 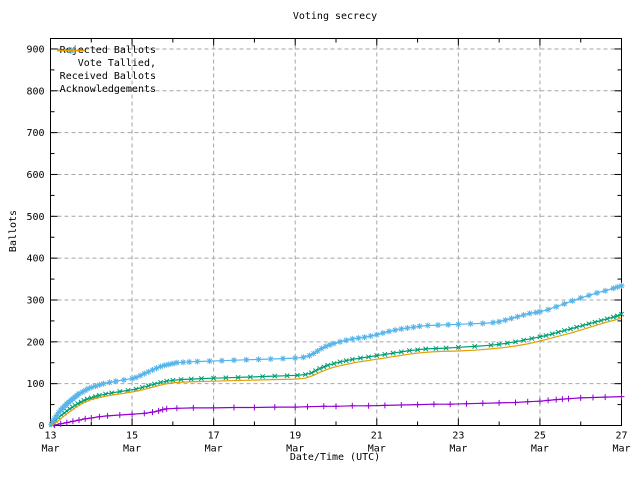 What do you see at coordinates (50, 436) in the screenshot?
I see `x-tick-label-day: 13` at bounding box center [50, 436].